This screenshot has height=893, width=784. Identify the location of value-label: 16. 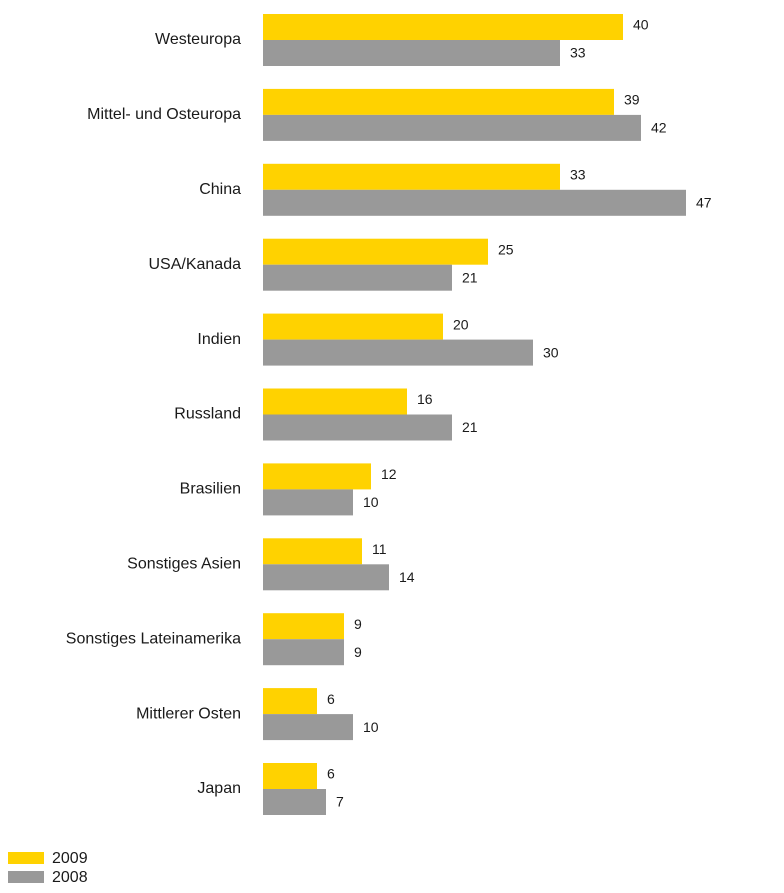
(425, 399).